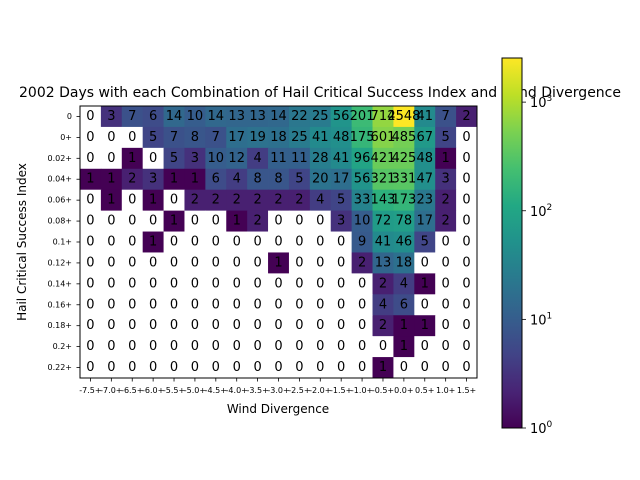  Describe the element at coordinates (59, 221) in the screenshot. I see `y-tick-label: 0.08+` at that location.